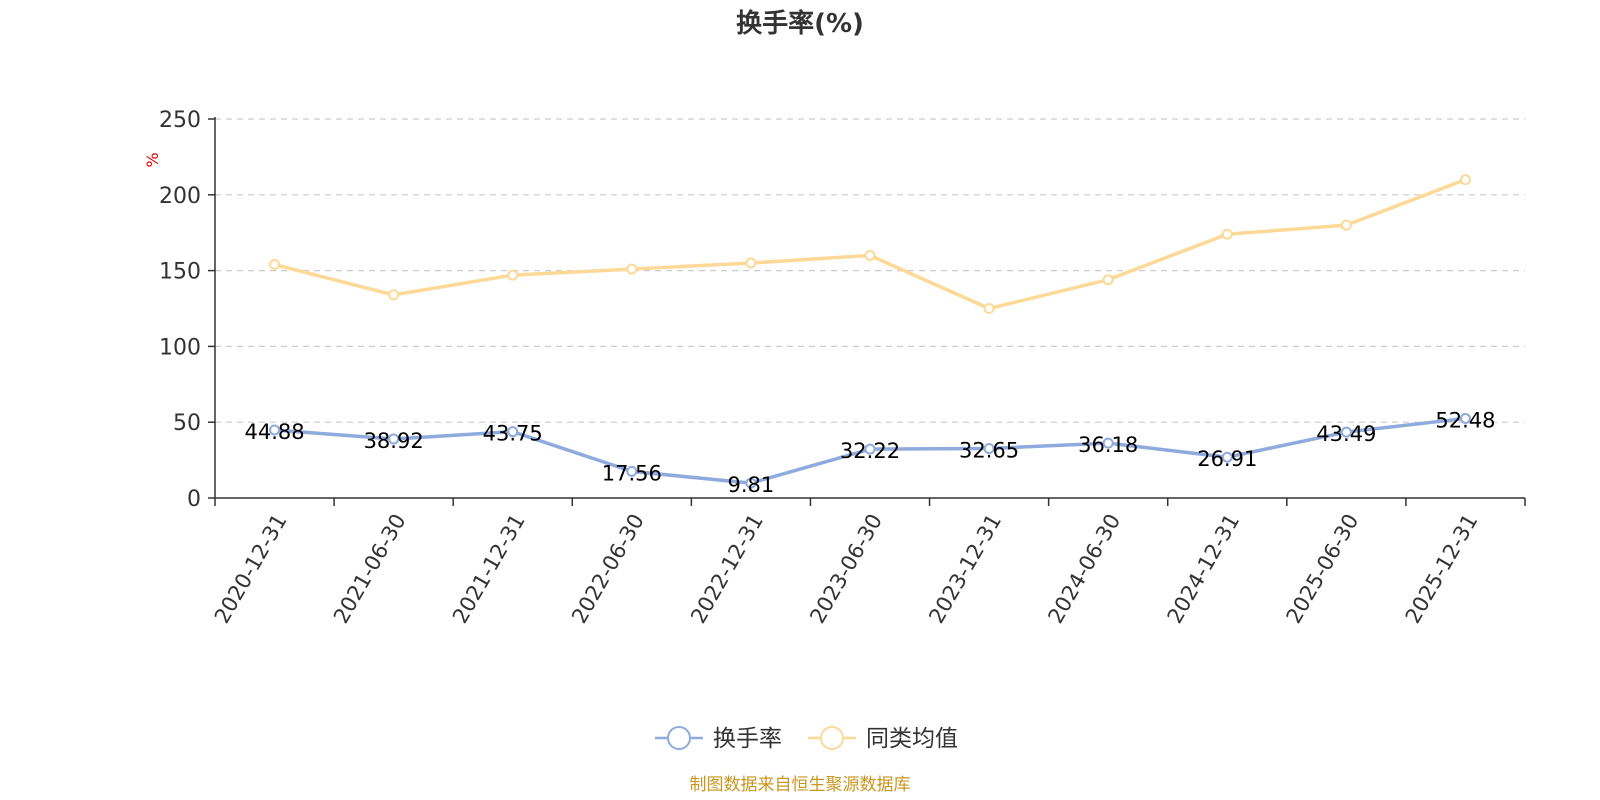 The image size is (1600, 800). What do you see at coordinates (1323, 569) in the screenshot?
I see `x-tick-label: 2025-06-30` at bounding box center [1323, 569].